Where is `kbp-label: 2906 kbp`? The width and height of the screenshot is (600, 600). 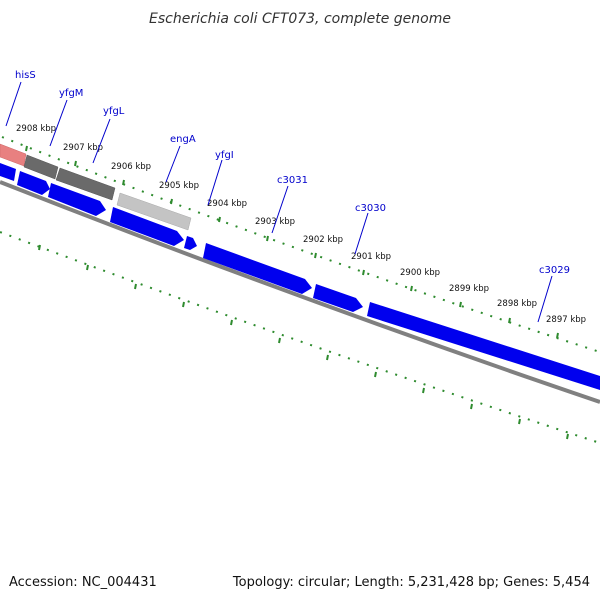 kbp-label: 2906 kbp is located at coordinates (131, 167).